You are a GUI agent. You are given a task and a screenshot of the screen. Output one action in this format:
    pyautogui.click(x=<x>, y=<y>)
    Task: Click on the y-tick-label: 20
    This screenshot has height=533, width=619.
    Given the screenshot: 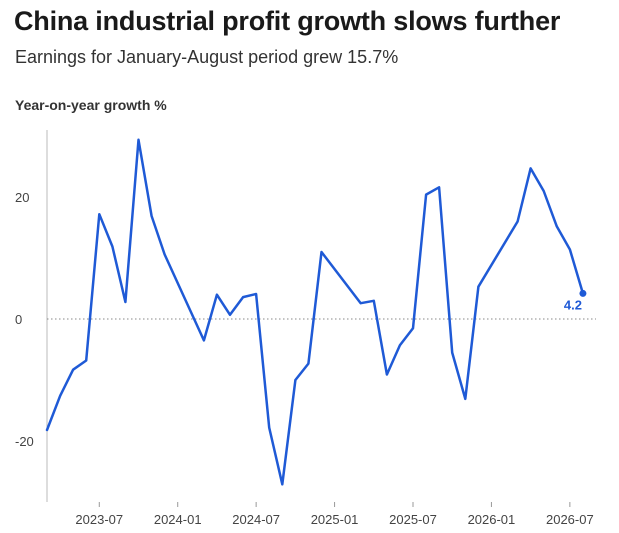 What is the action you would take?
    pyautogui.click(x=22, y=197)
    